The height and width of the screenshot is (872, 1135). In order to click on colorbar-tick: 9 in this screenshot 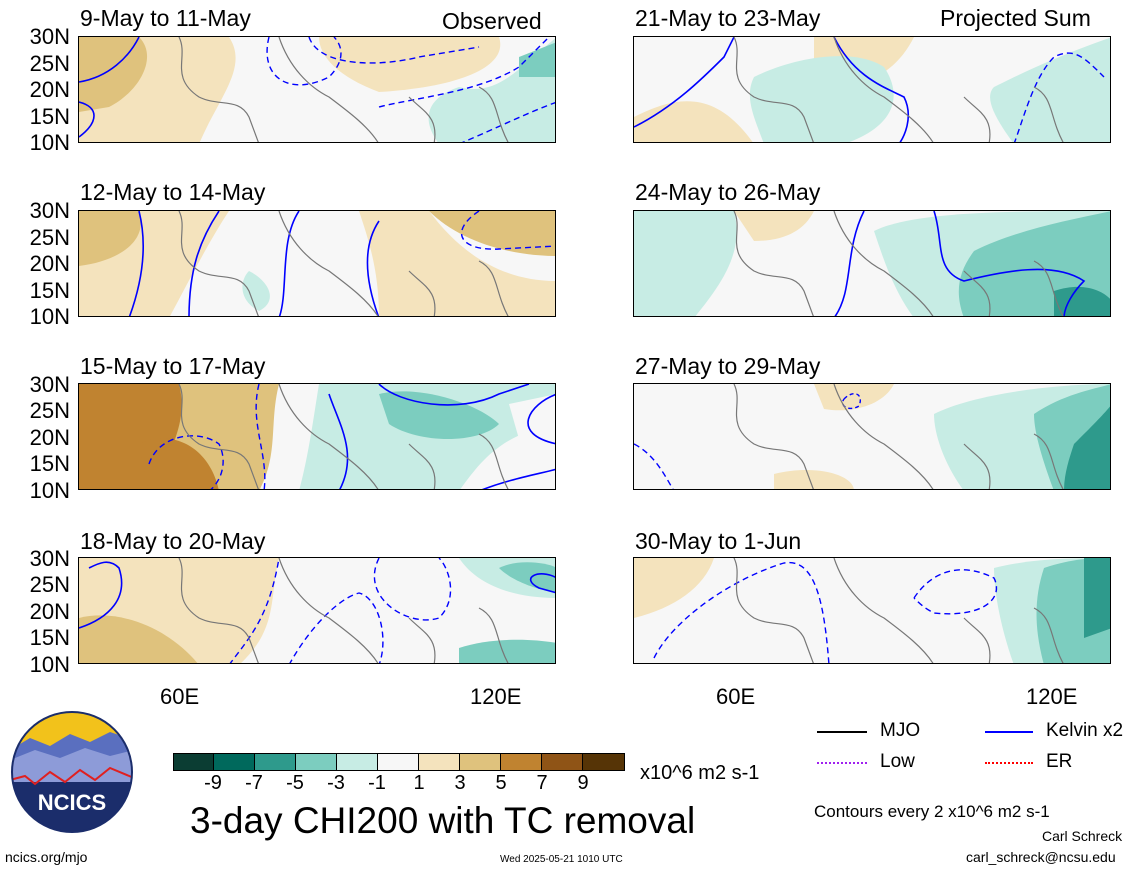, I will do `click(583, 783)`.